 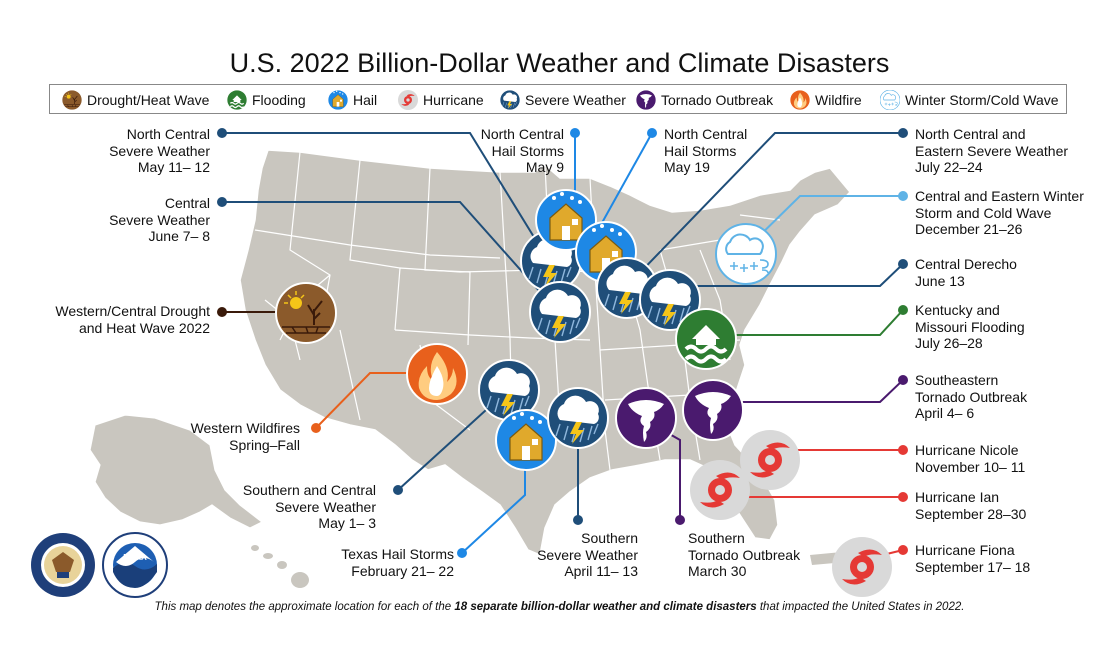 I want to click on legend-item-tornado: Tornado Outbreak, so click(x=704, y=100).